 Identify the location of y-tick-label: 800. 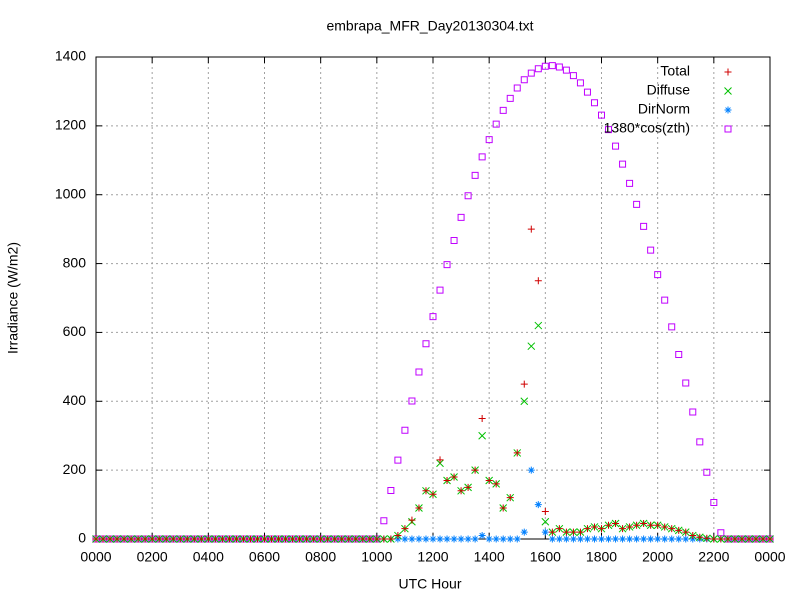
(75, 262).